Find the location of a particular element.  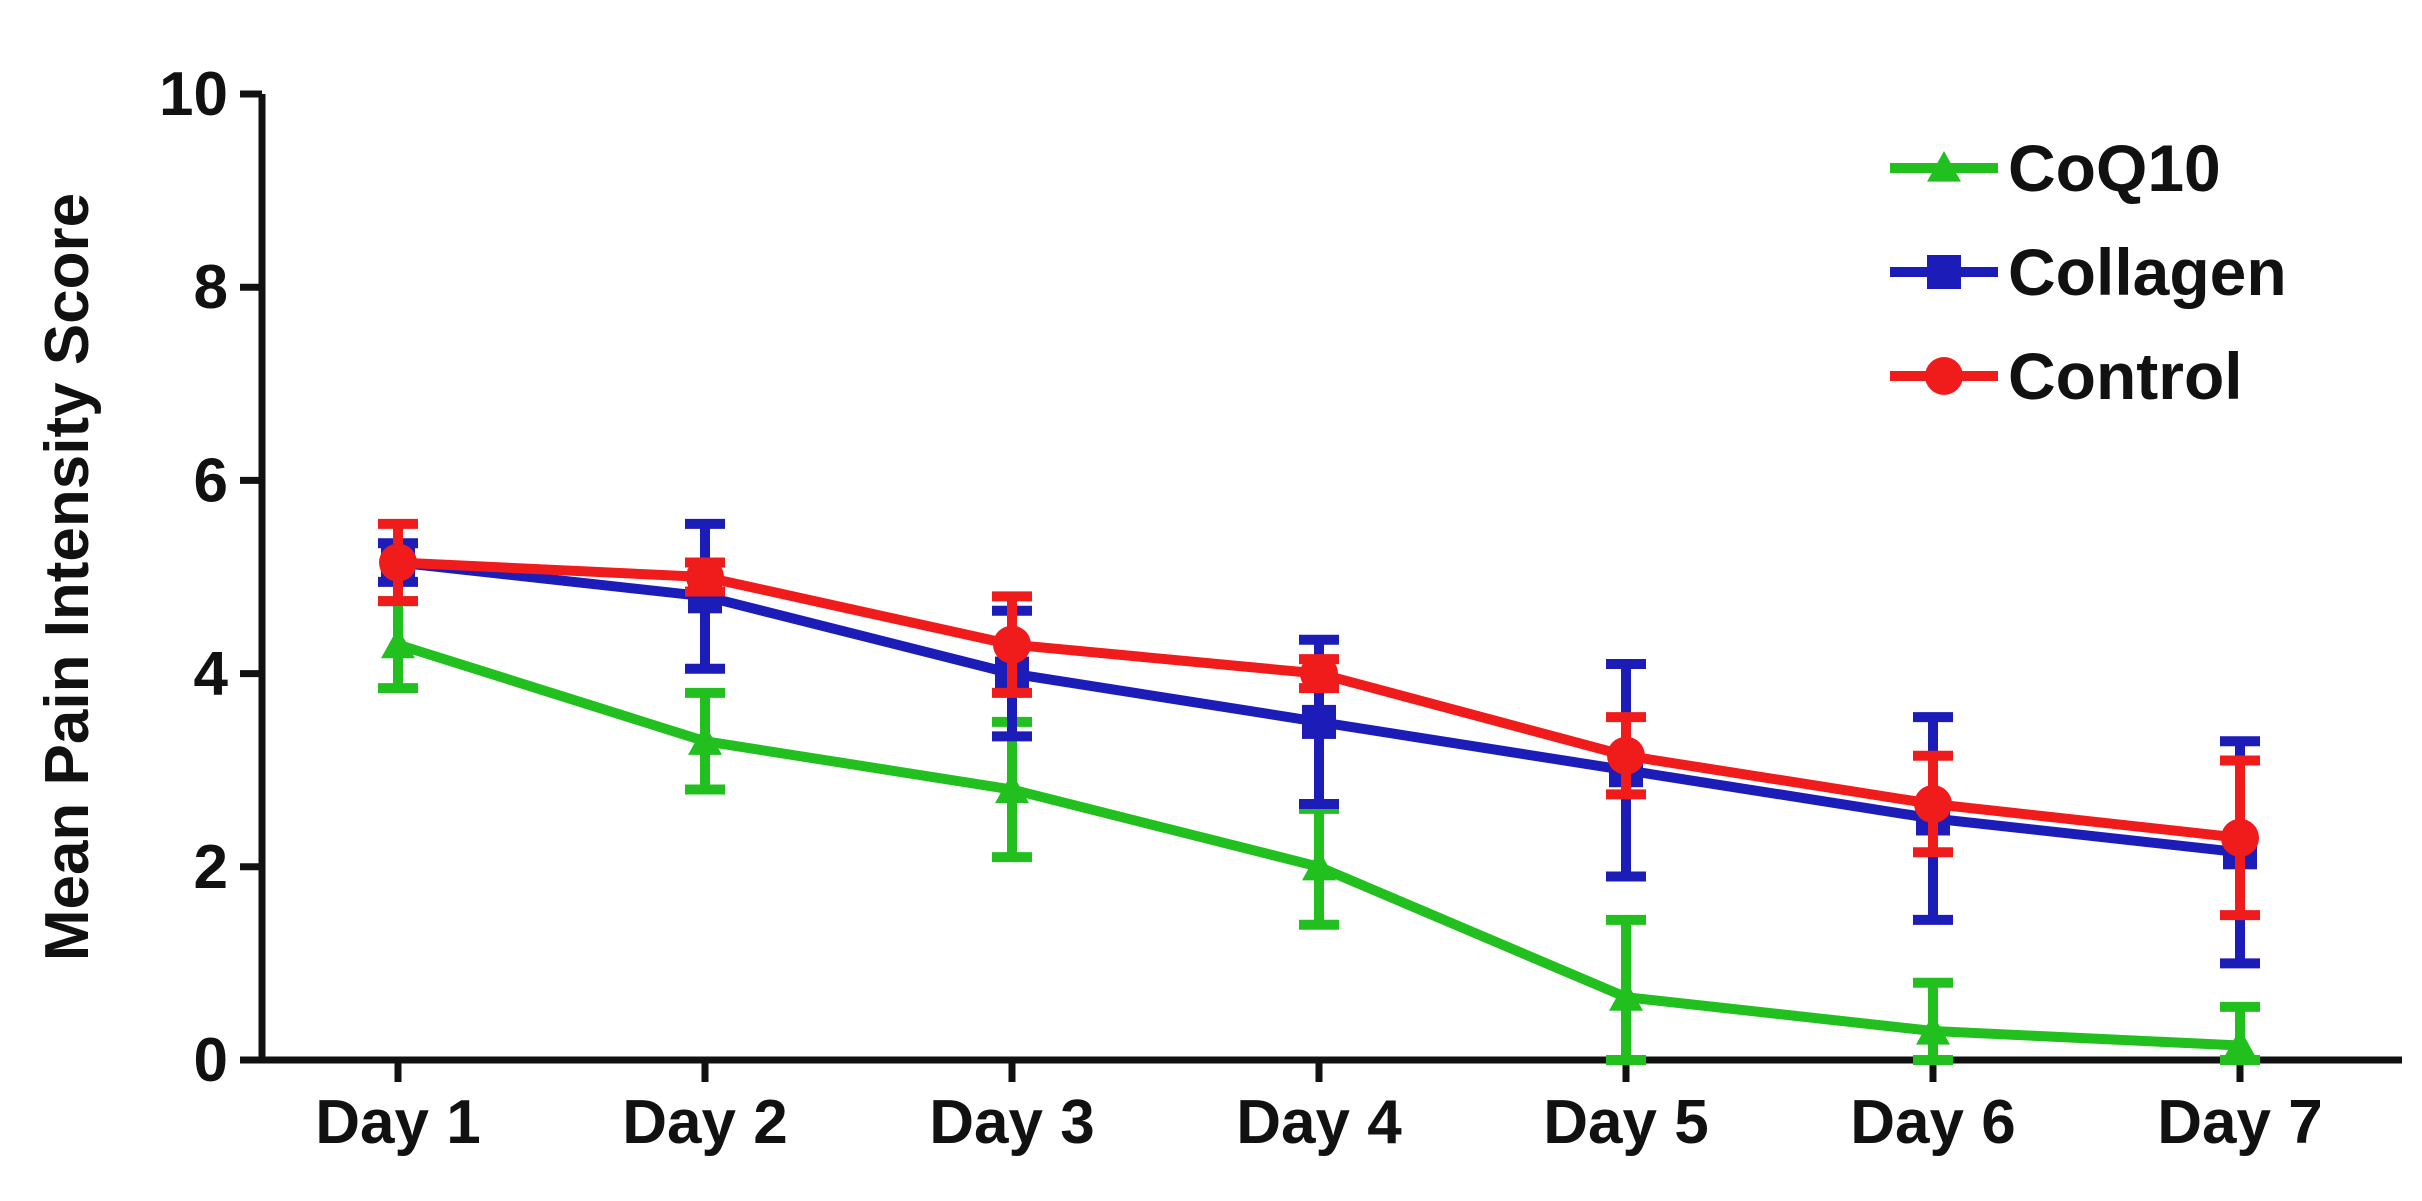

legend-label: Collagen is located at coordinates (2147, 272).